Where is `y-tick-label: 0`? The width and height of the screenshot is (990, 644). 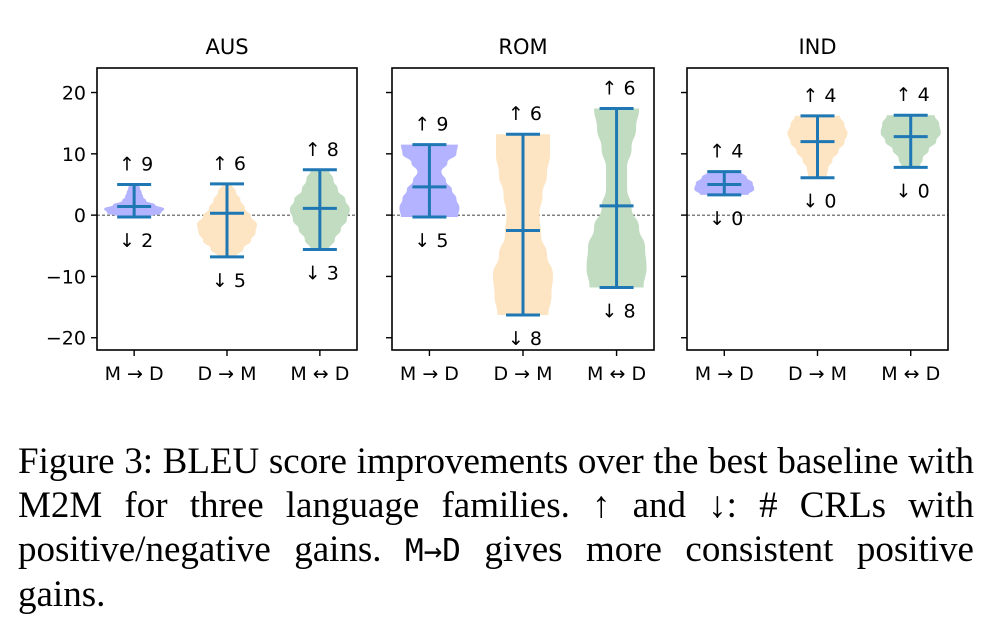
y-tick-label: 0 is located at coordinates (80, 216).